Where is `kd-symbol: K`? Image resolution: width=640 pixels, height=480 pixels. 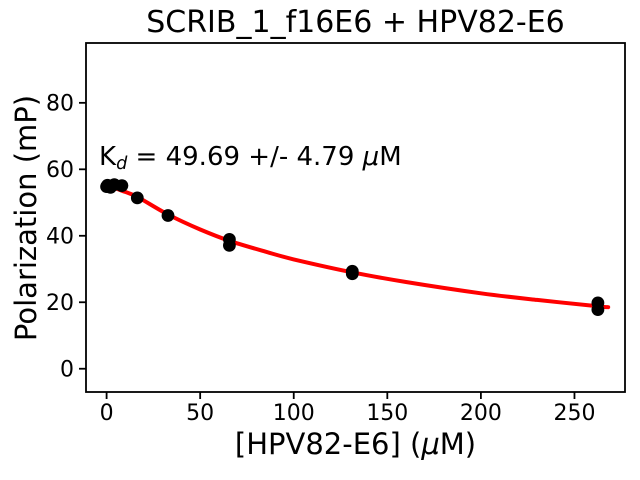
kd-symbol: K is located at coordinates (108, 157).